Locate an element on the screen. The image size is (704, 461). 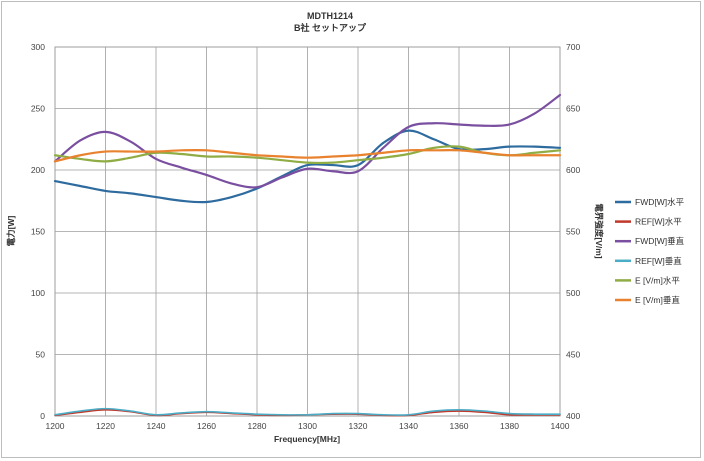
legend-label: E [V/m]垂直 is located at coordinates (657, 300).